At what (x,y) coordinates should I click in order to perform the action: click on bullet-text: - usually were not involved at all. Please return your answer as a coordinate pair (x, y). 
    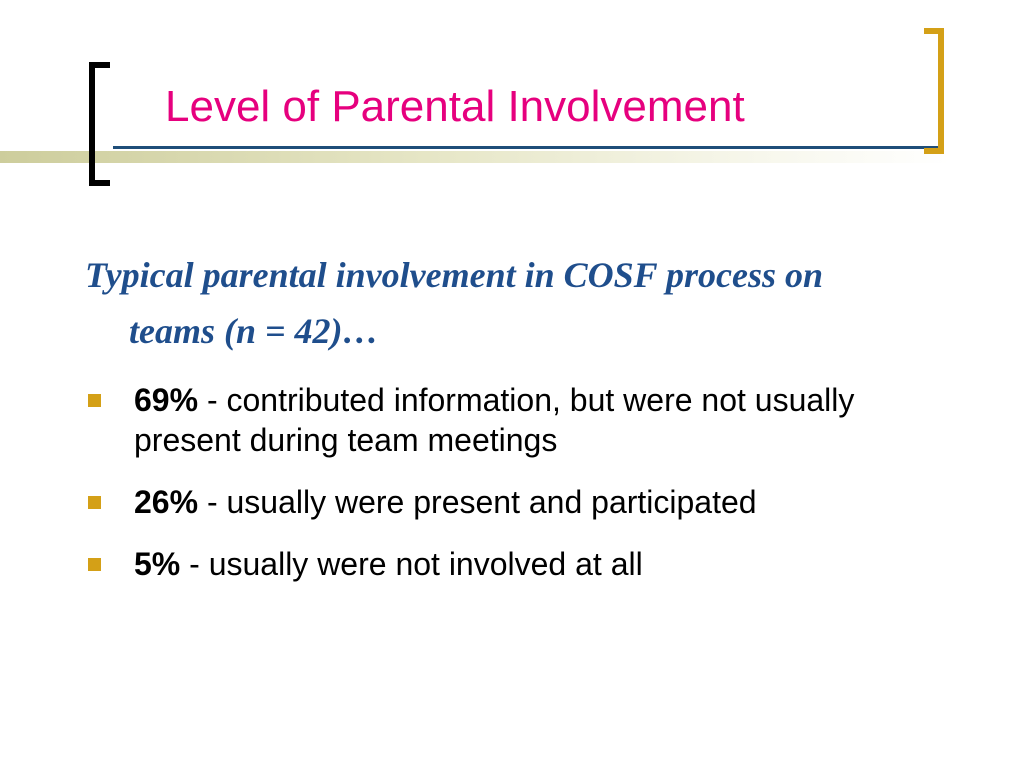
    Looking at the image, I should click on (411, 564).